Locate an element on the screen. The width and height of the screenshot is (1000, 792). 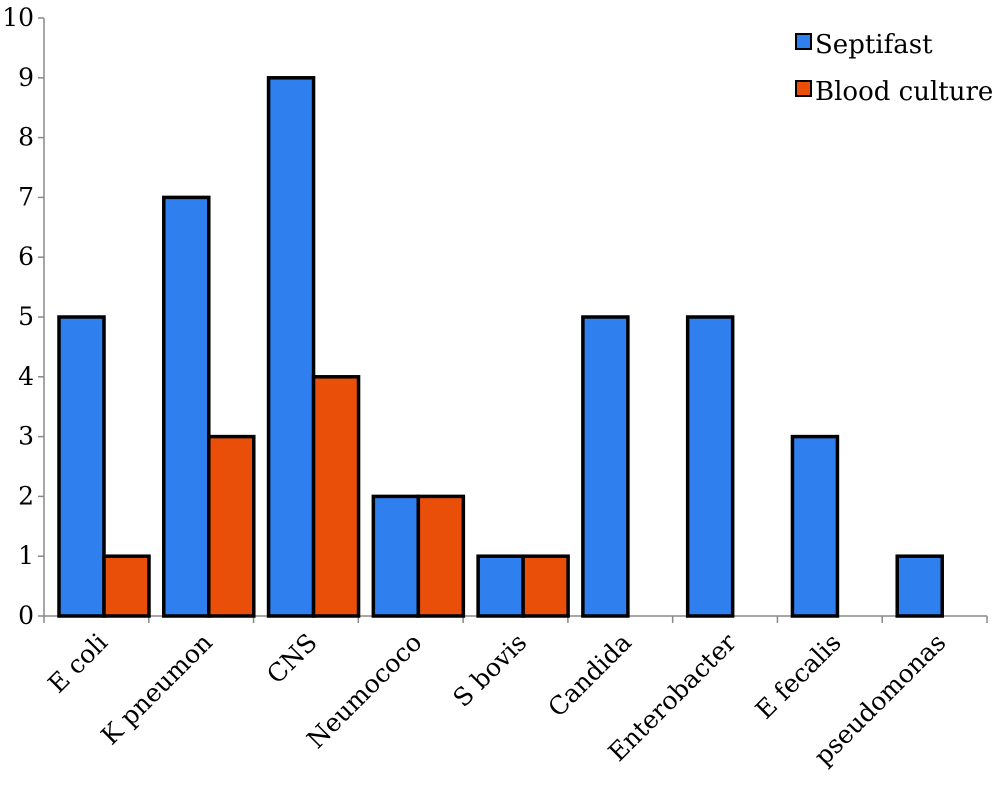
y-tick-label: 4 is located at coordinates (26, 376).